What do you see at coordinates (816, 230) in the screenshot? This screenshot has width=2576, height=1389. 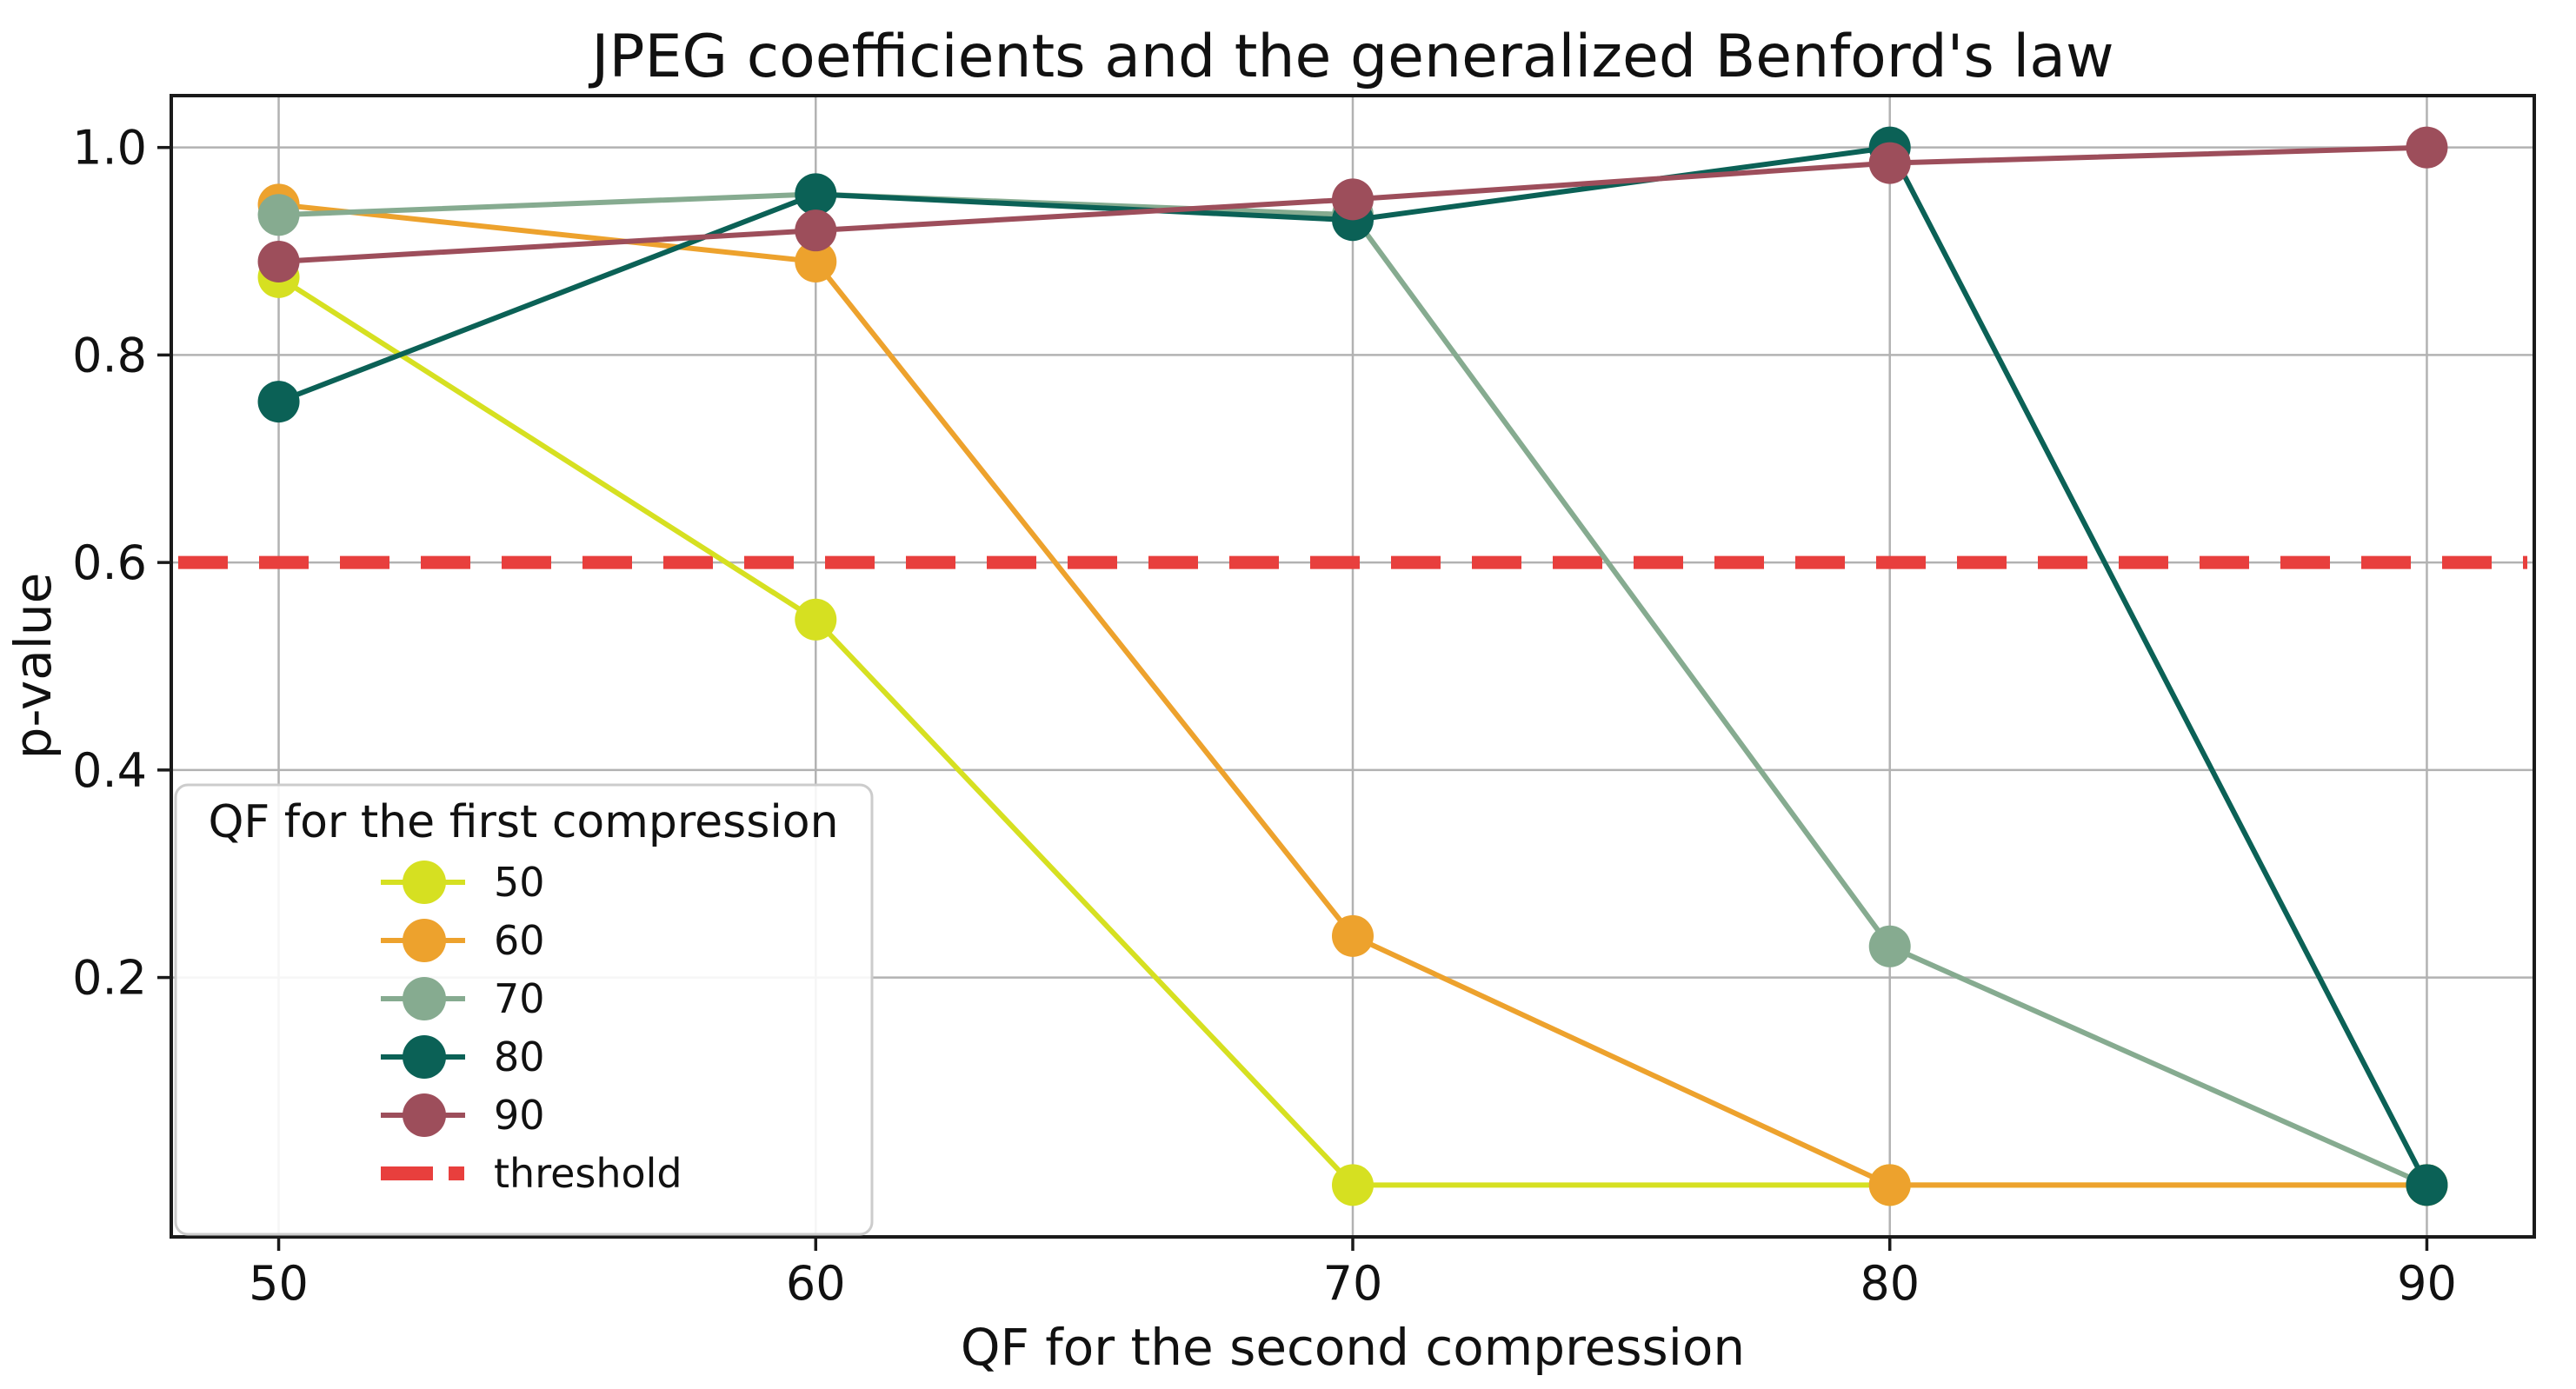 I see `series-90-point-x60` at bounding box center [816, 230].